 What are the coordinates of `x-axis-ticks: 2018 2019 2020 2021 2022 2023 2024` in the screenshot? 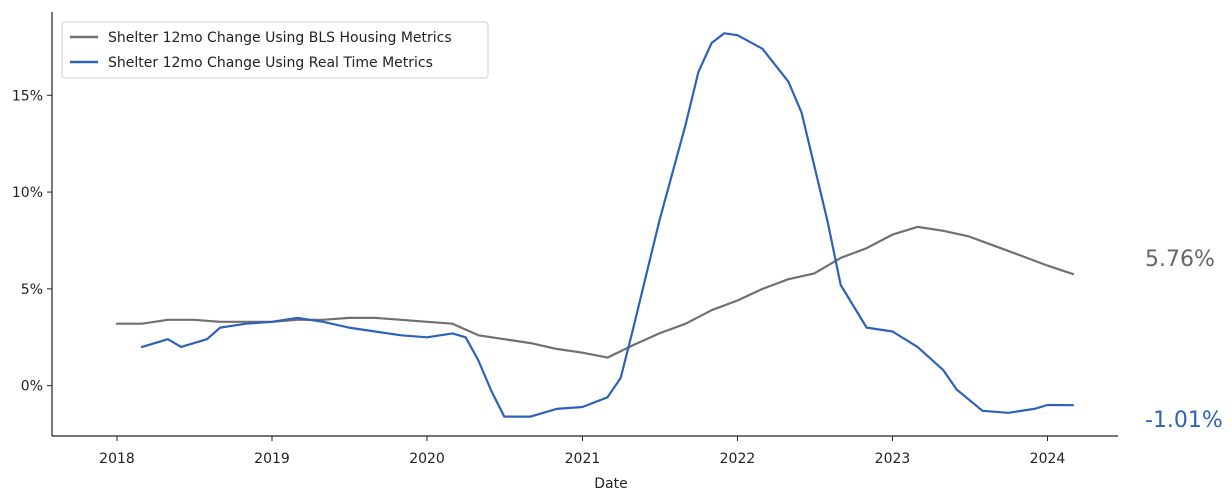 It's located at (582, 451).